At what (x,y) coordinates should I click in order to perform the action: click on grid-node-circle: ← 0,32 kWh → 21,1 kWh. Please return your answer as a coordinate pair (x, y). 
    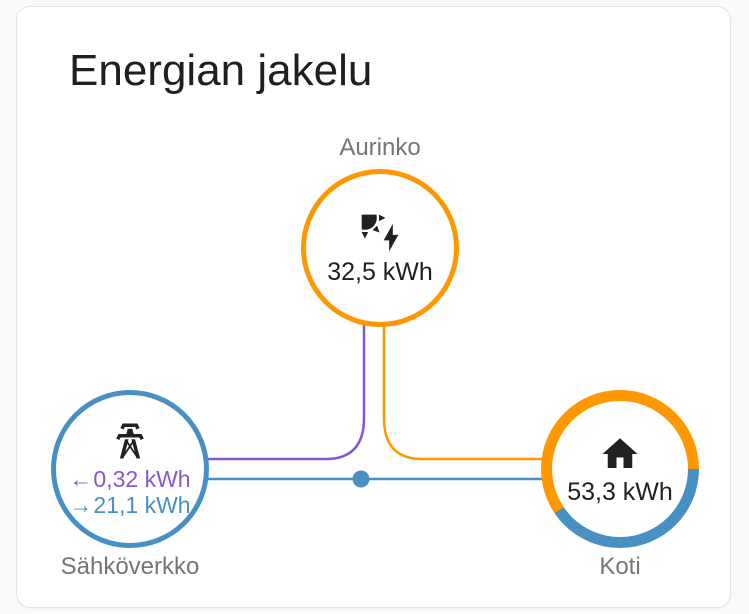
    Looking at the image, I should click on (130, 469).